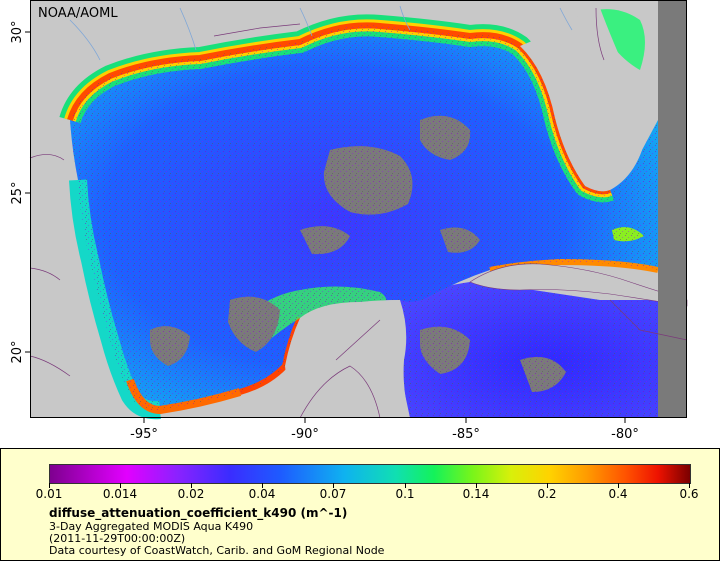  I want to click on lon-label-80: -80°, so click(625, 434).